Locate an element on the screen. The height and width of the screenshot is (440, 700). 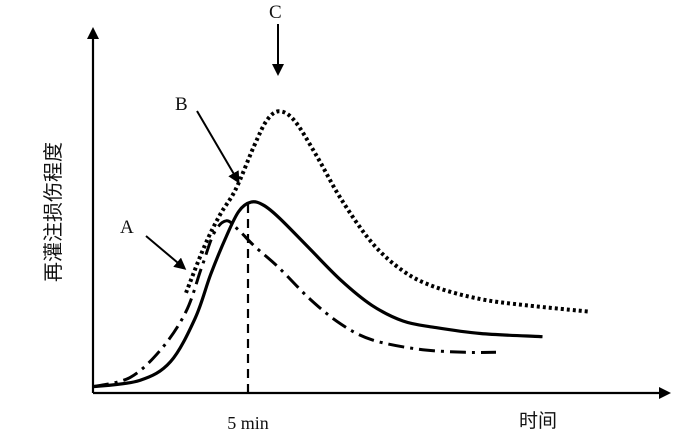
series-b-label: B is located at coordinates (181, 104).